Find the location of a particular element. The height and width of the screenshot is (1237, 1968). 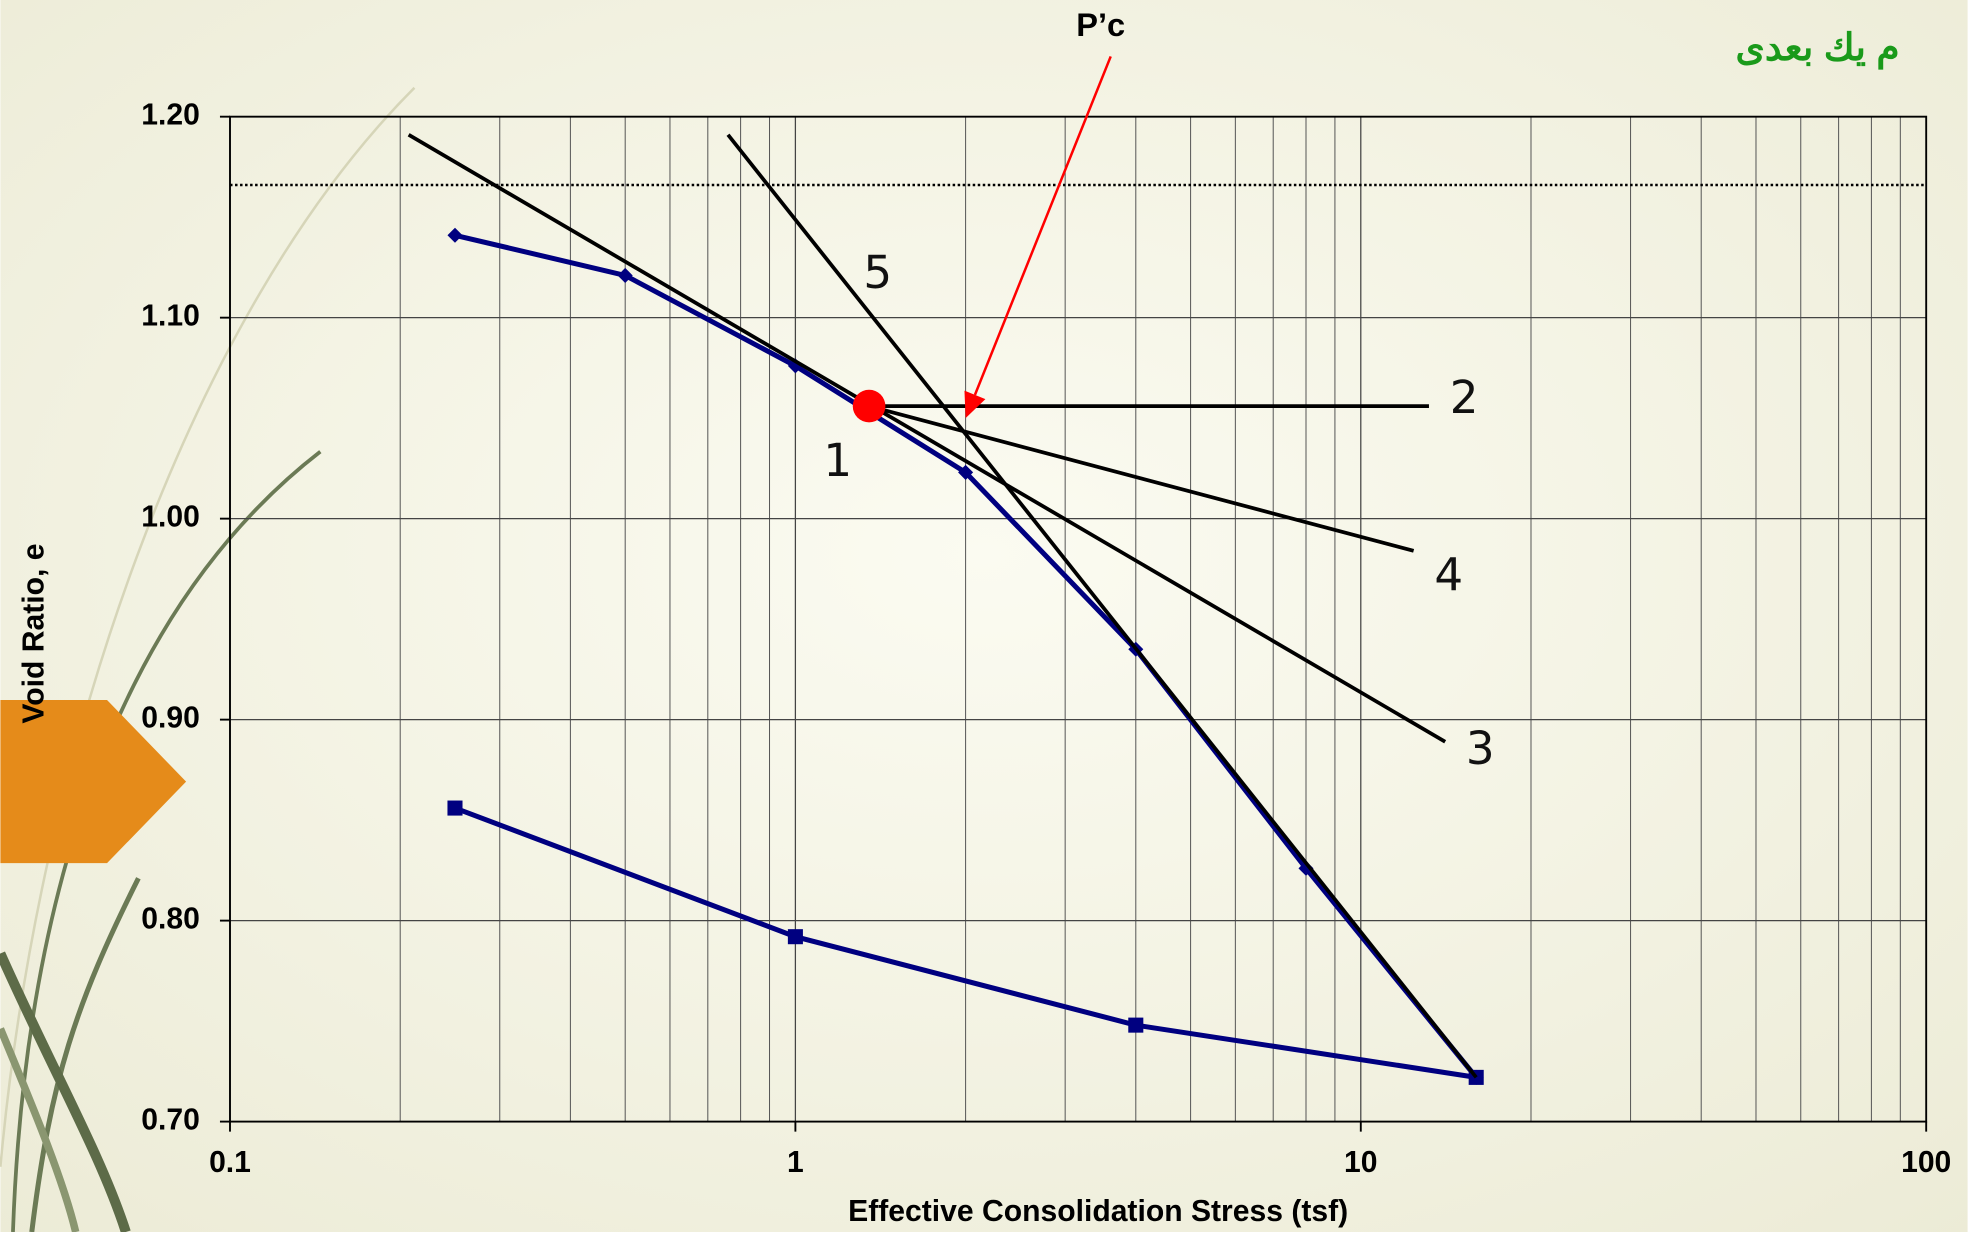

y-tick-label: 0.90 is located at coordinates (170, 718).